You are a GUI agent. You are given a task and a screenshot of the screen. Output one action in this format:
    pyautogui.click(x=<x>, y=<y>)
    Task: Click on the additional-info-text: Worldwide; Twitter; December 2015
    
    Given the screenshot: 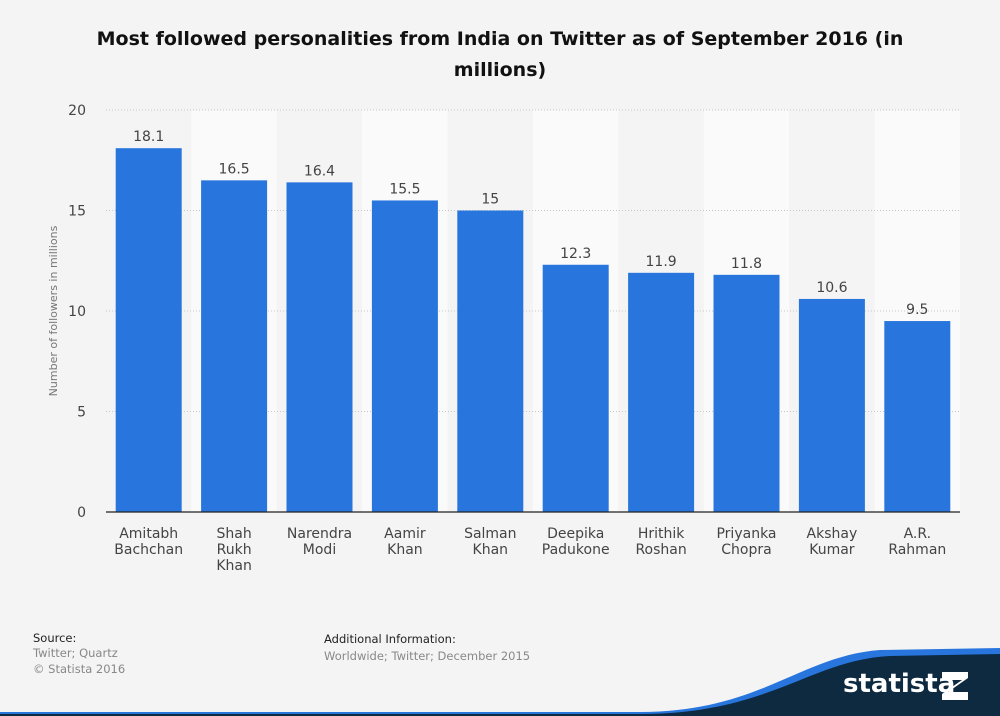 What is the action you would take?
    pyautogui.click(x=427, y=656)
    